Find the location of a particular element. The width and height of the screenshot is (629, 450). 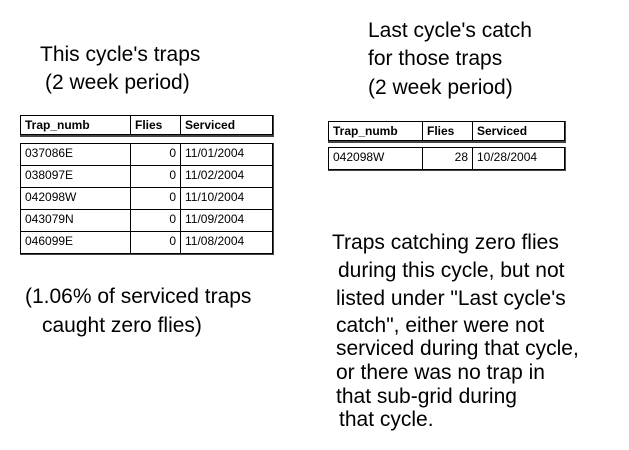

table-cell: 046099E is located at coordinates (75, 242).